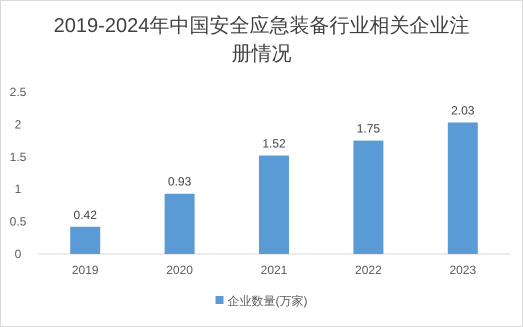  Describe the element at coordinates (85, 270) in the screenshot. I see `x-tick-label: 2019` at that location.